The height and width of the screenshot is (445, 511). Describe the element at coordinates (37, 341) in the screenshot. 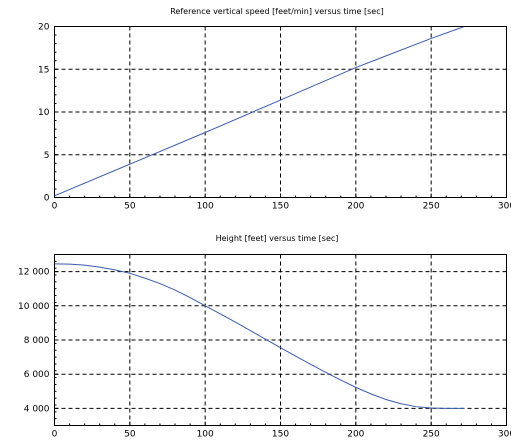

I see `y-tick-label: 8 000` at that location.